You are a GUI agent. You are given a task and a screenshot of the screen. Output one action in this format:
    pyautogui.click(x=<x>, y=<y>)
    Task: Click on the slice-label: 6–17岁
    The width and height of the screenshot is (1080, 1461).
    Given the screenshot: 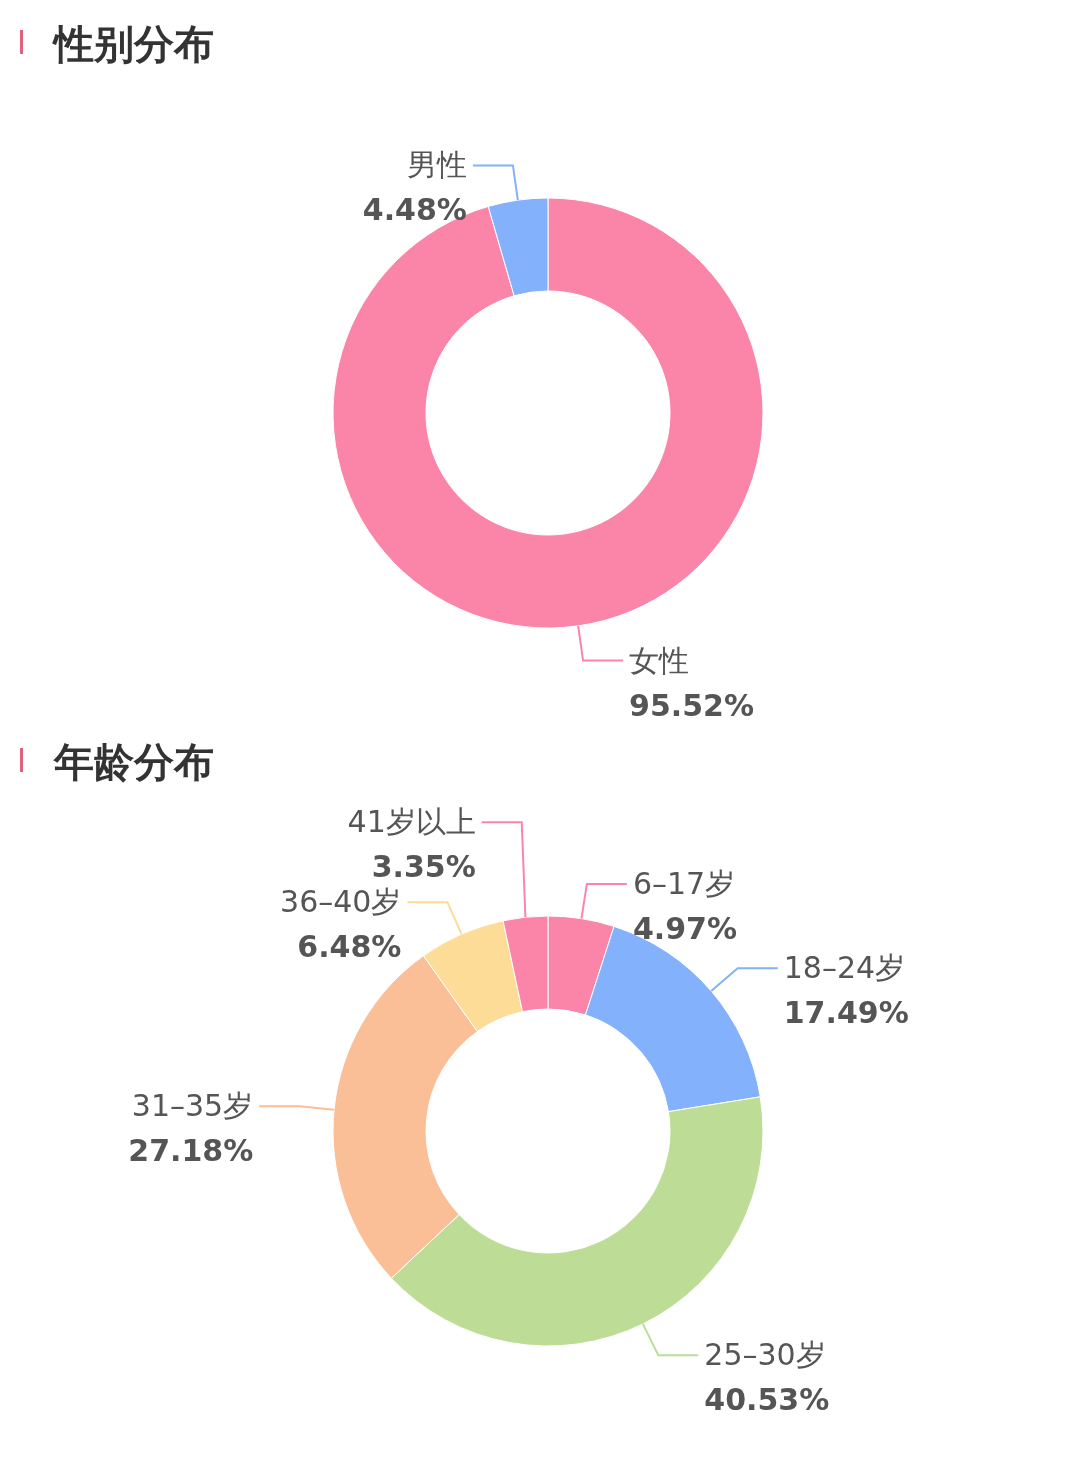 What is the action you would take?
    pyautogui.click(x=684, y=884)
    